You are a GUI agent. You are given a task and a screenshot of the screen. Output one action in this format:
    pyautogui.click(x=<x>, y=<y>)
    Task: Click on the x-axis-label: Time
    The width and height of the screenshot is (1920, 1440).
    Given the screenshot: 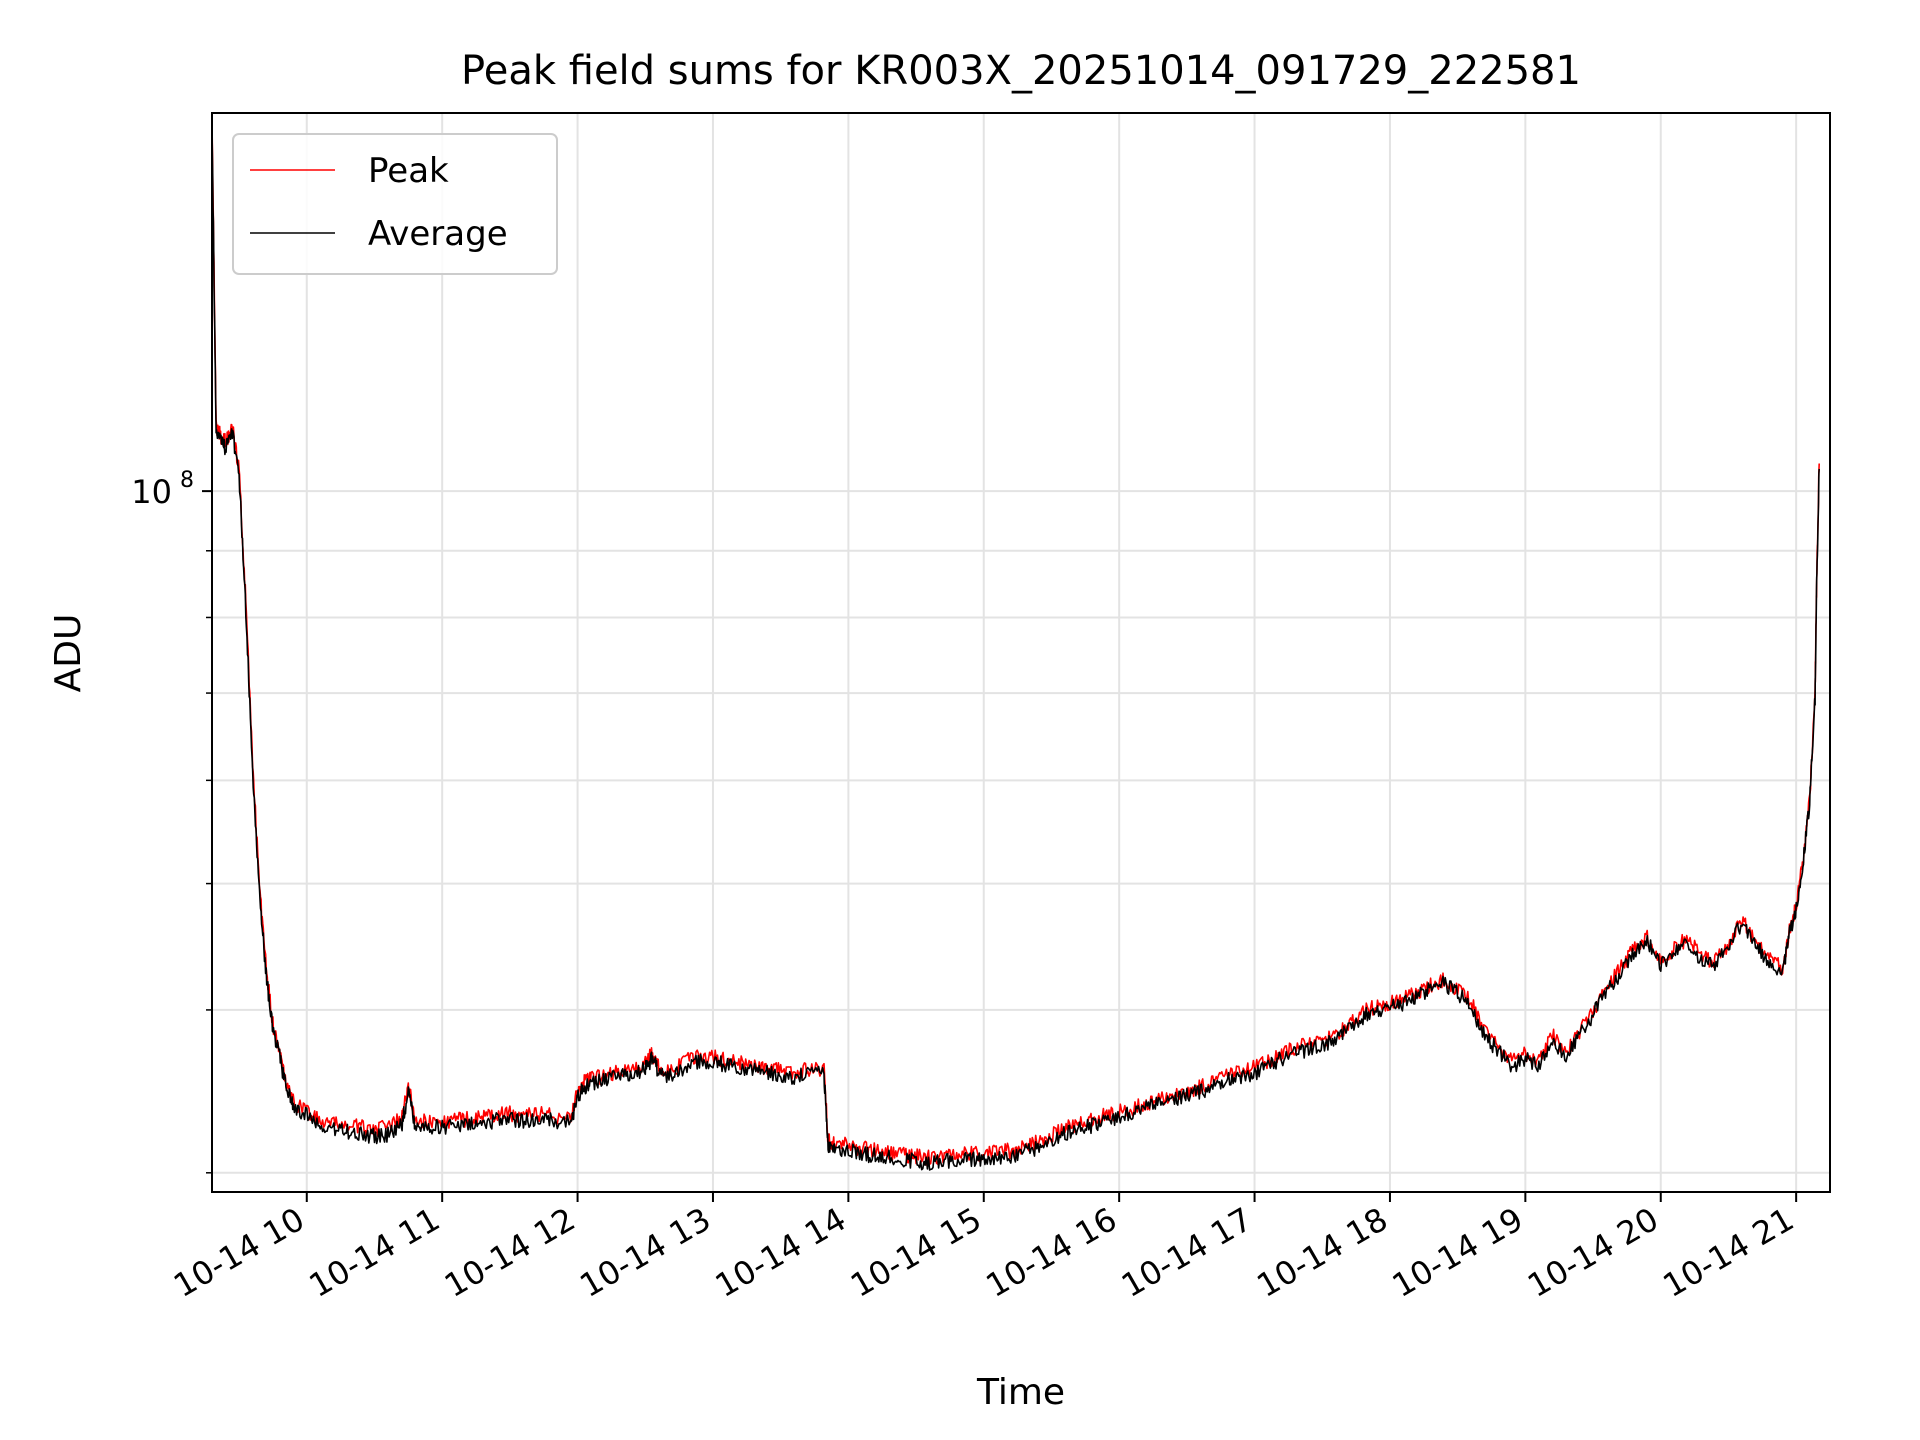 What is the action you would take?
    pyautogui.click(x=1020, y=1392)
    